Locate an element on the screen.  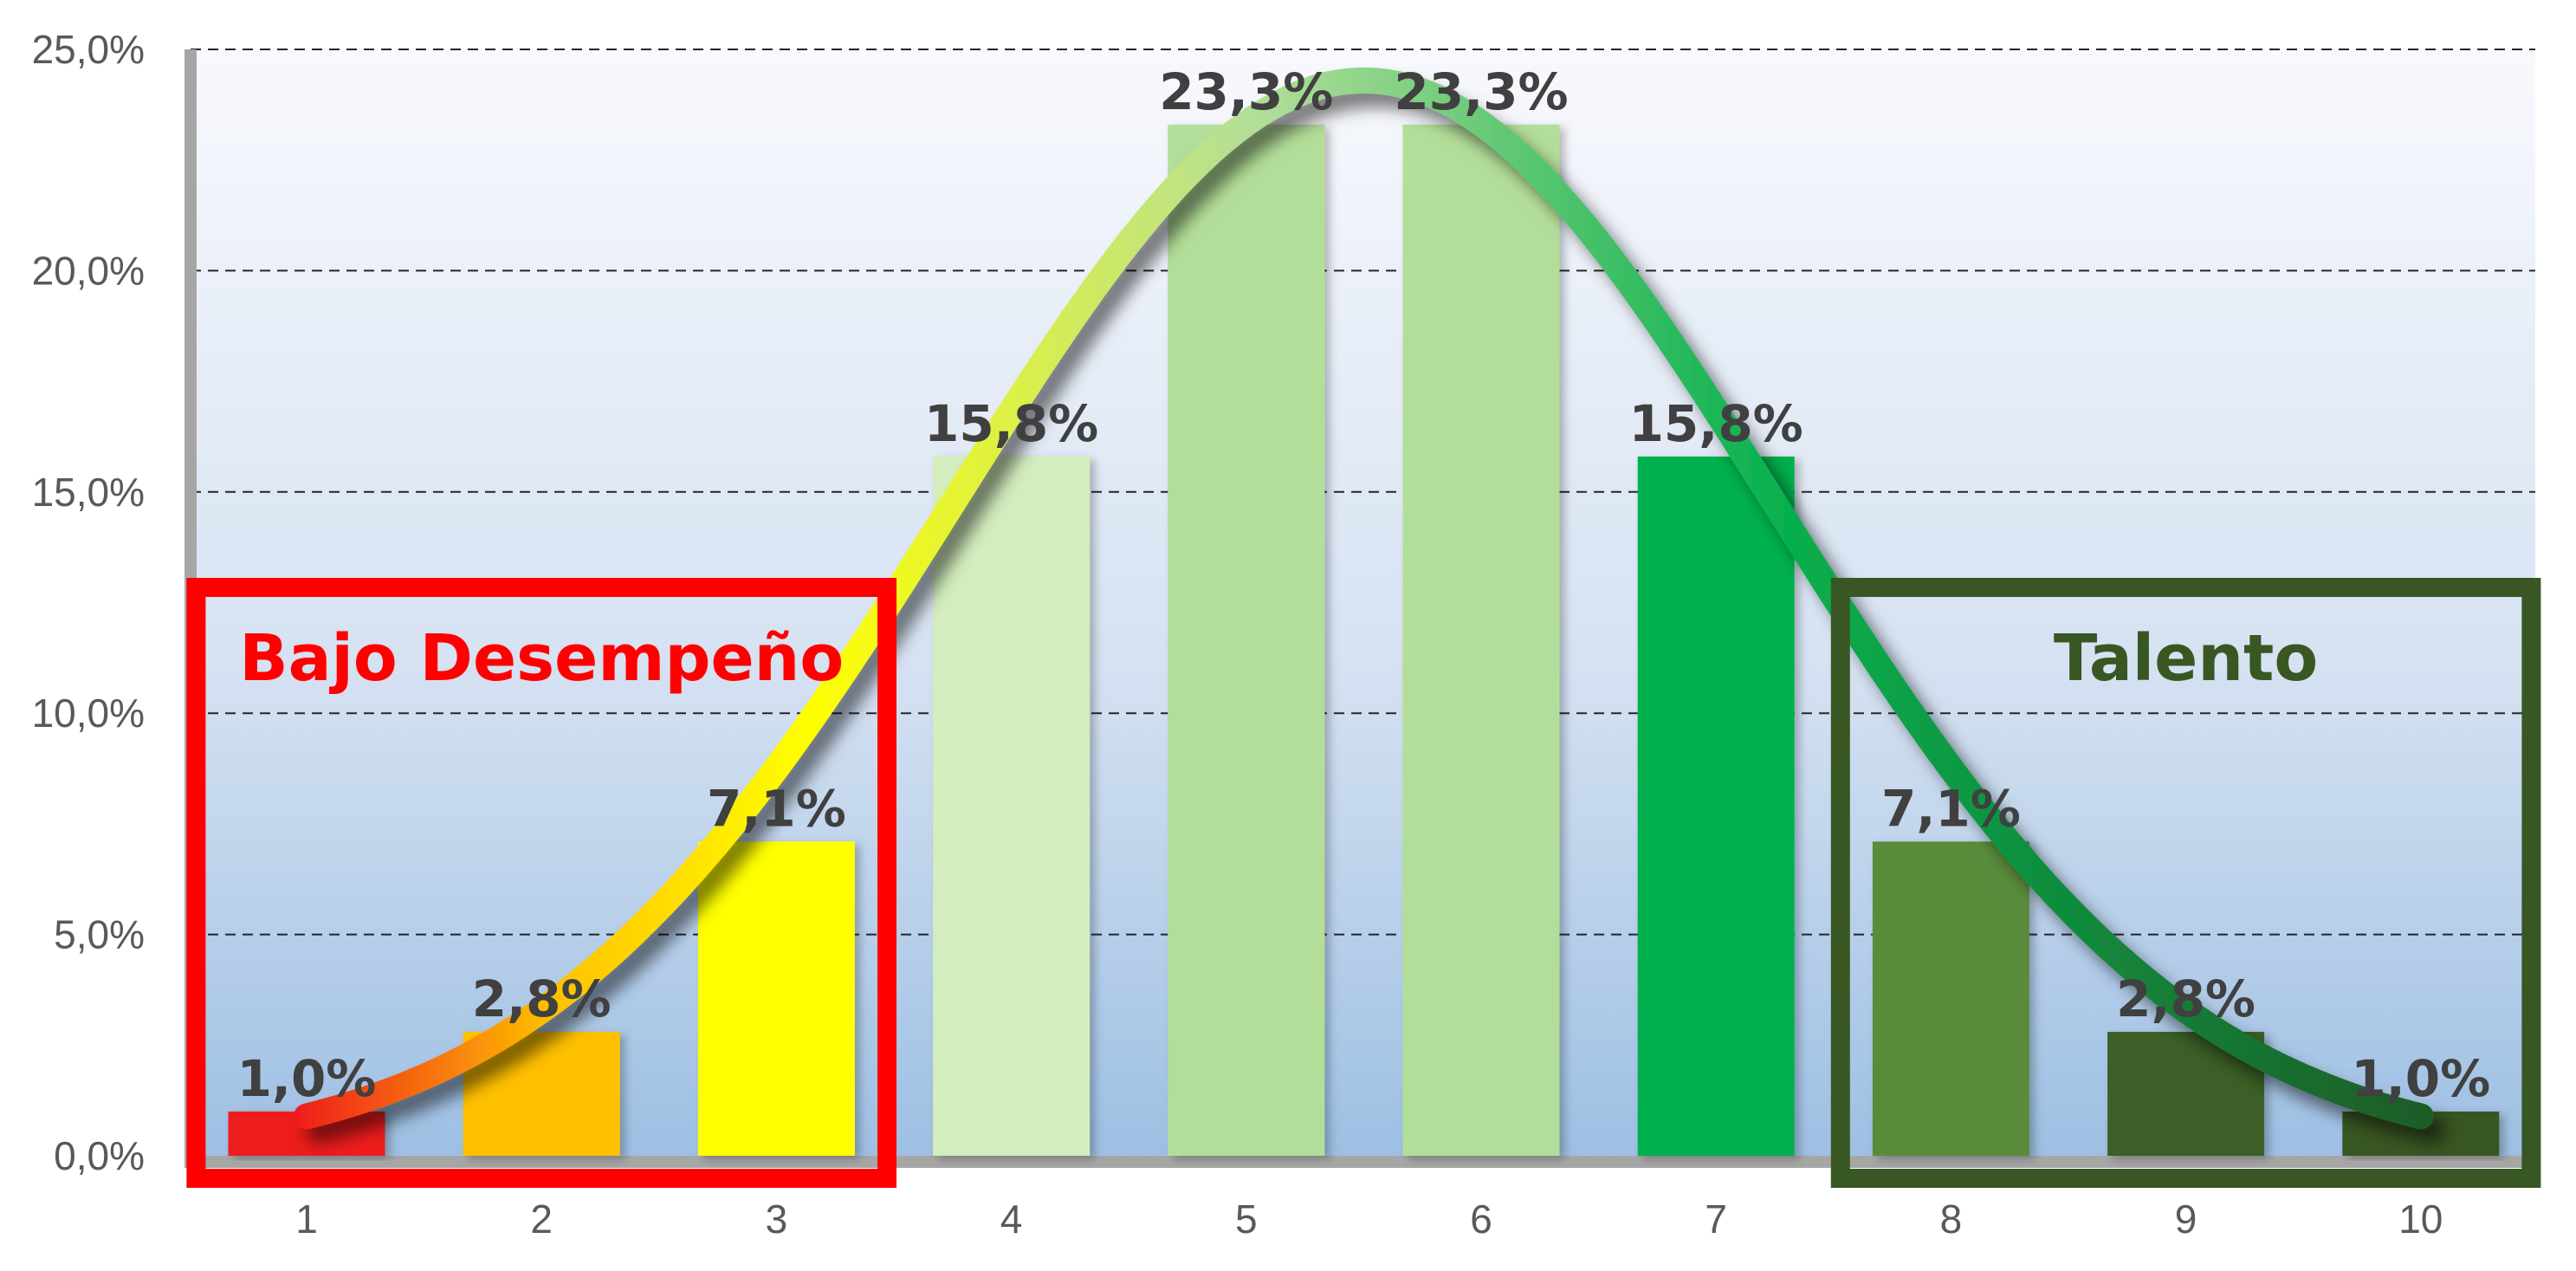
y-tick-label: 0,0% is located at coordinates (99, 1155).